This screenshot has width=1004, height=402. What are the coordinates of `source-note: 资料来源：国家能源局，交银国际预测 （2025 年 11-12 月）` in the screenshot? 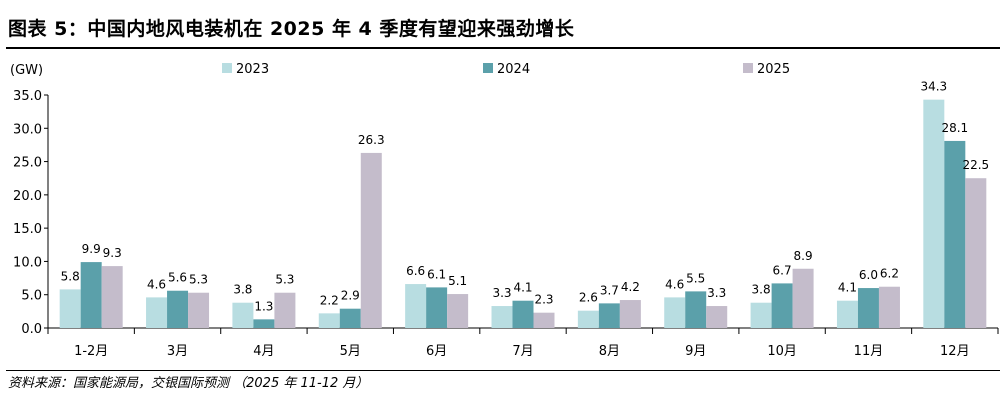 It's located at (188, 383).